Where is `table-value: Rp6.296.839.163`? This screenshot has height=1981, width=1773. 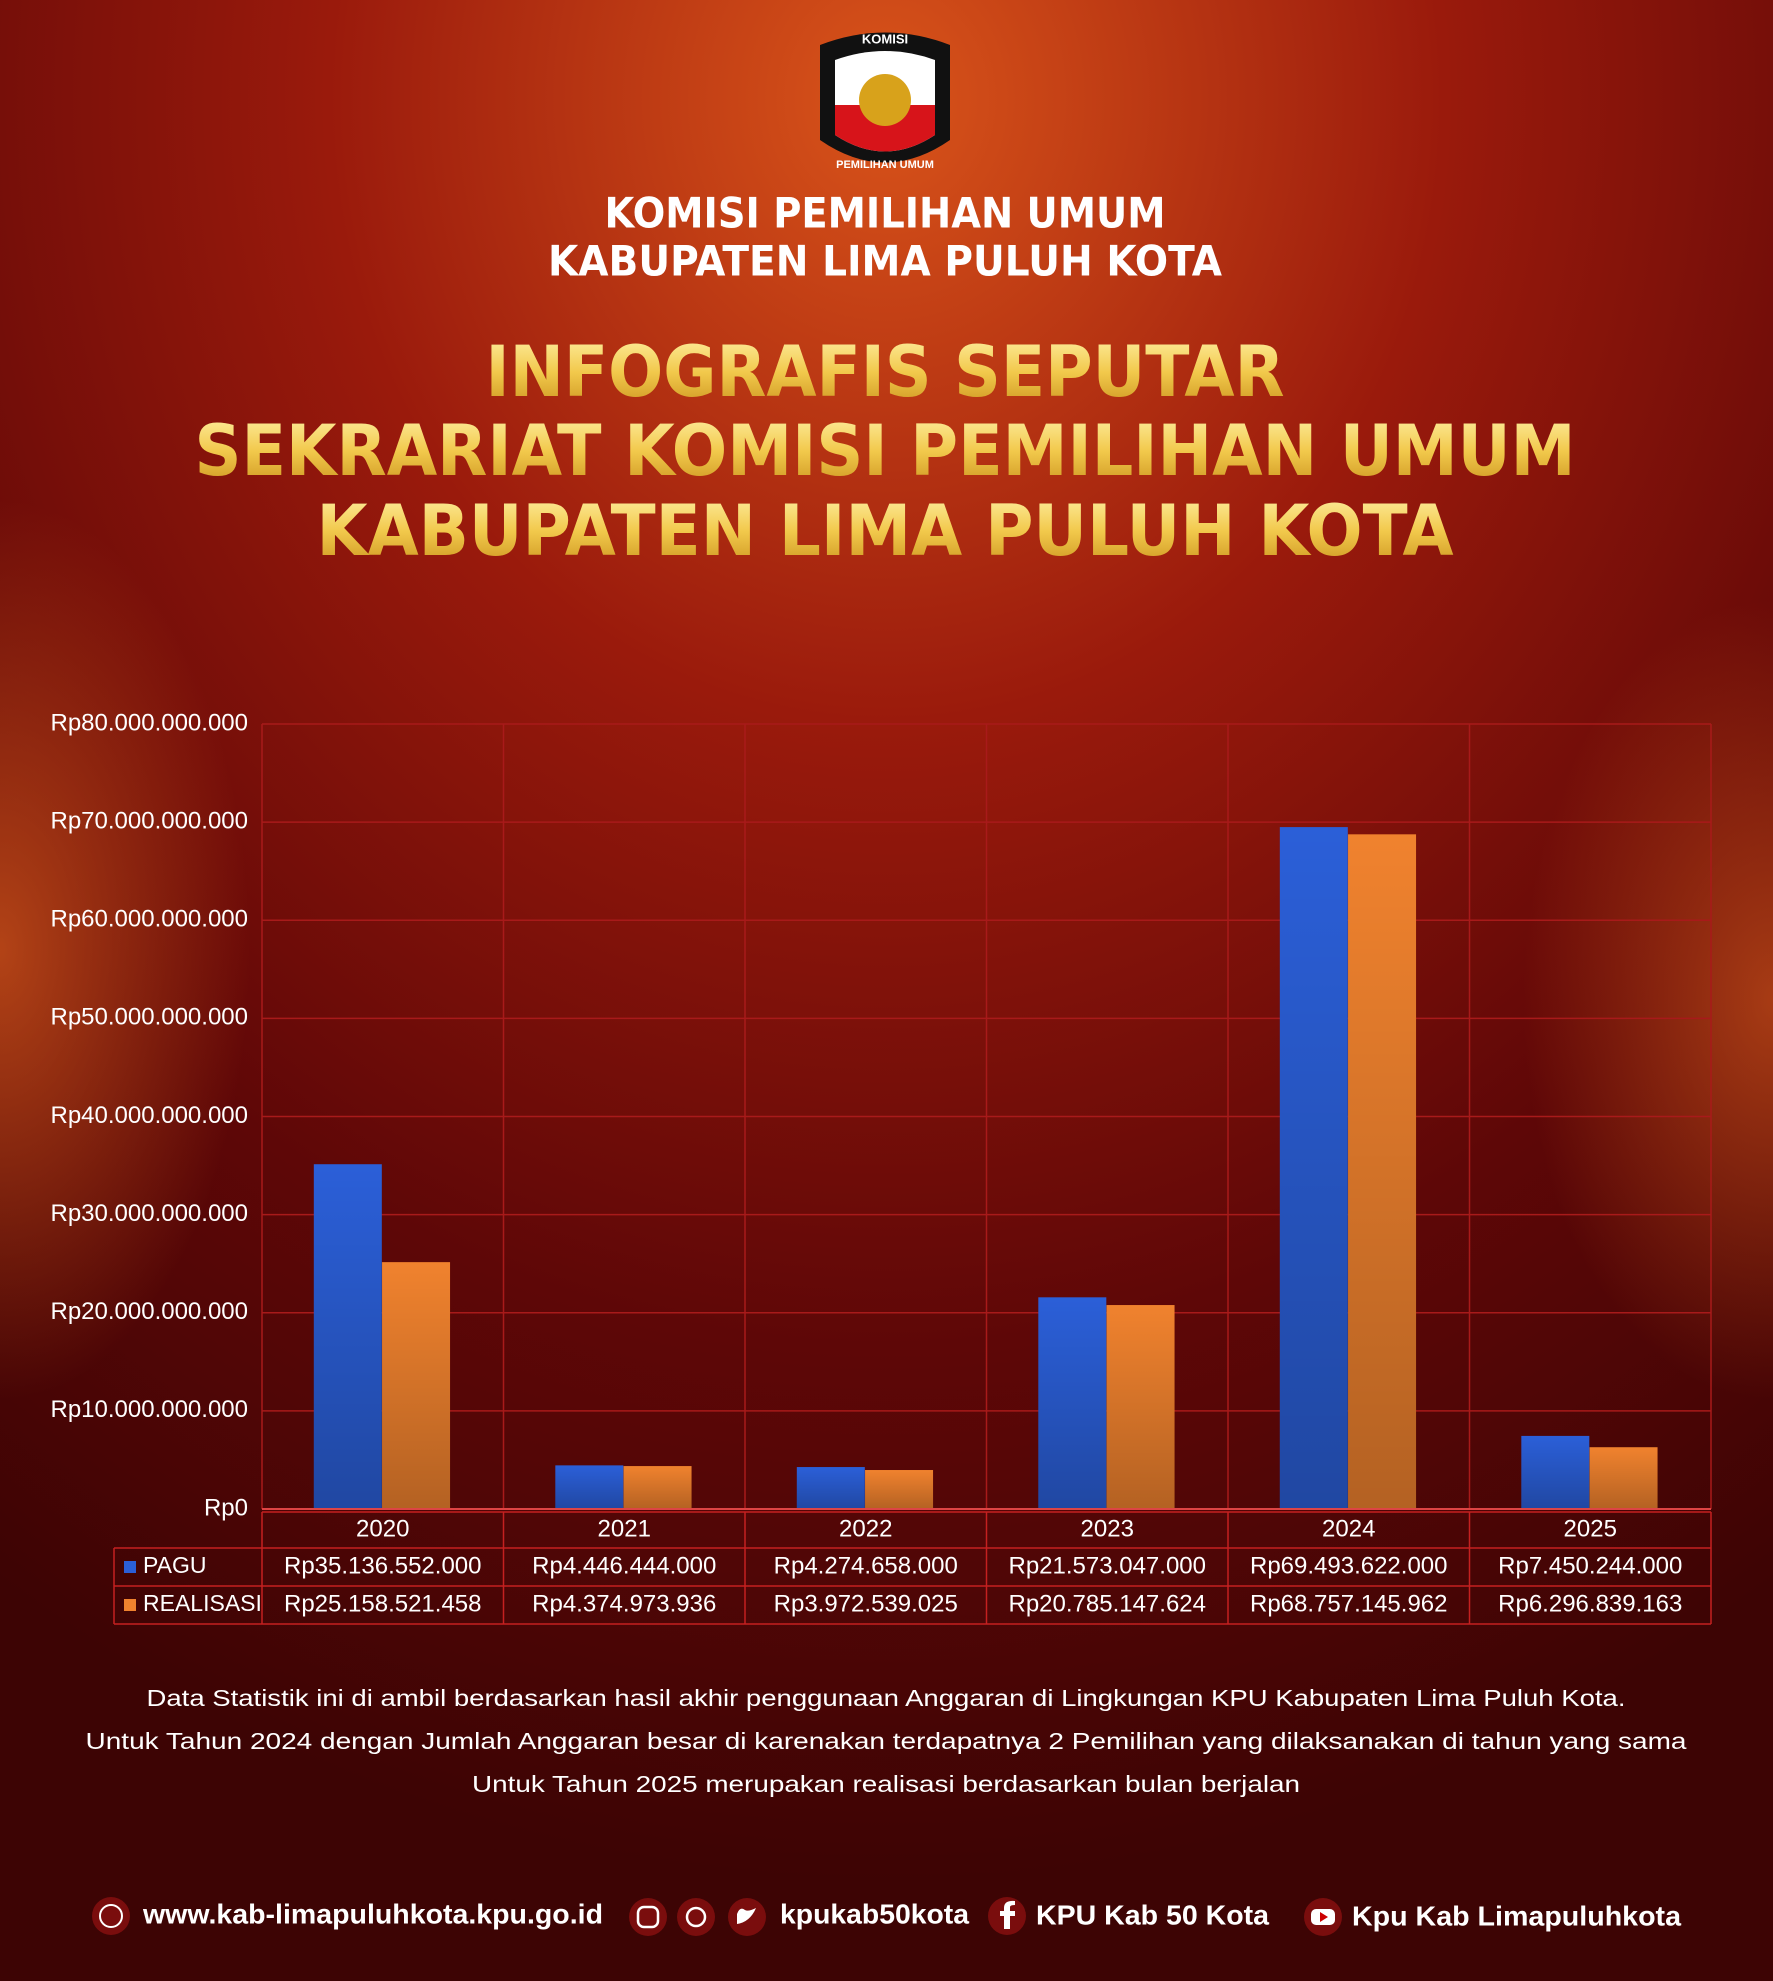
table-value: Rp6.296.839.163 is located at coordinates (1590, 1603).